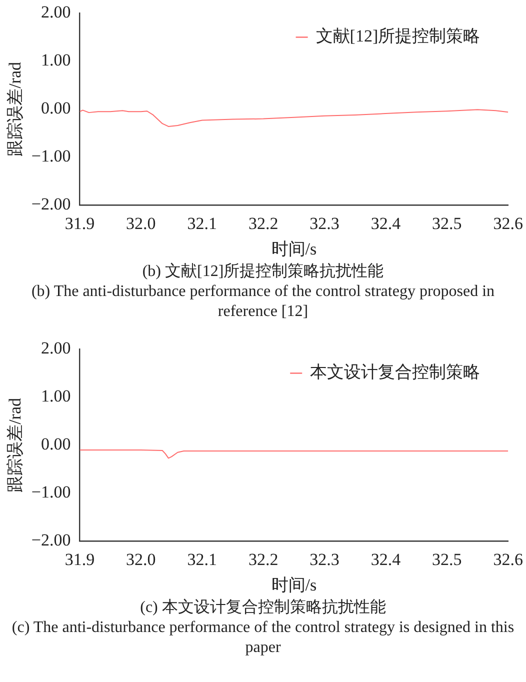 The image size is (526, 682). I want to click on text: (c) 本文设计复合控制策略抗扰性能, so click(263, 608).